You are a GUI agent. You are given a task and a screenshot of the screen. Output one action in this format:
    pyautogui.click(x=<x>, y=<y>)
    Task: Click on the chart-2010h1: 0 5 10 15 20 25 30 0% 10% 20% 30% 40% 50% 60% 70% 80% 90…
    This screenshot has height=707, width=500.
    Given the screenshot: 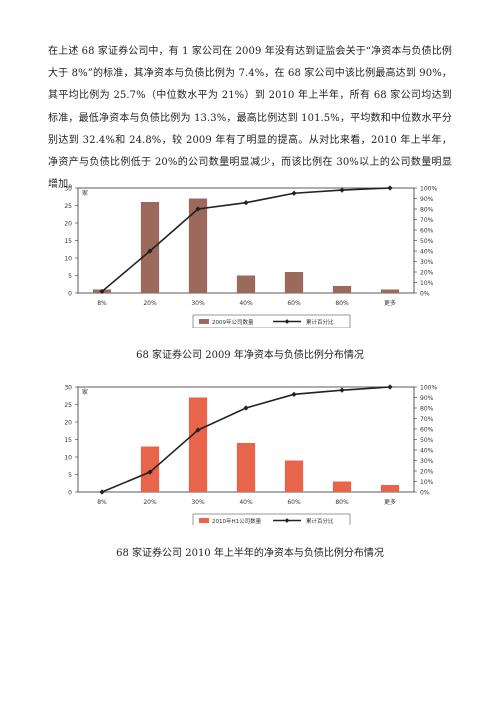 What is the action you would take?
    pyautogui.click(x=250, y=454)
    